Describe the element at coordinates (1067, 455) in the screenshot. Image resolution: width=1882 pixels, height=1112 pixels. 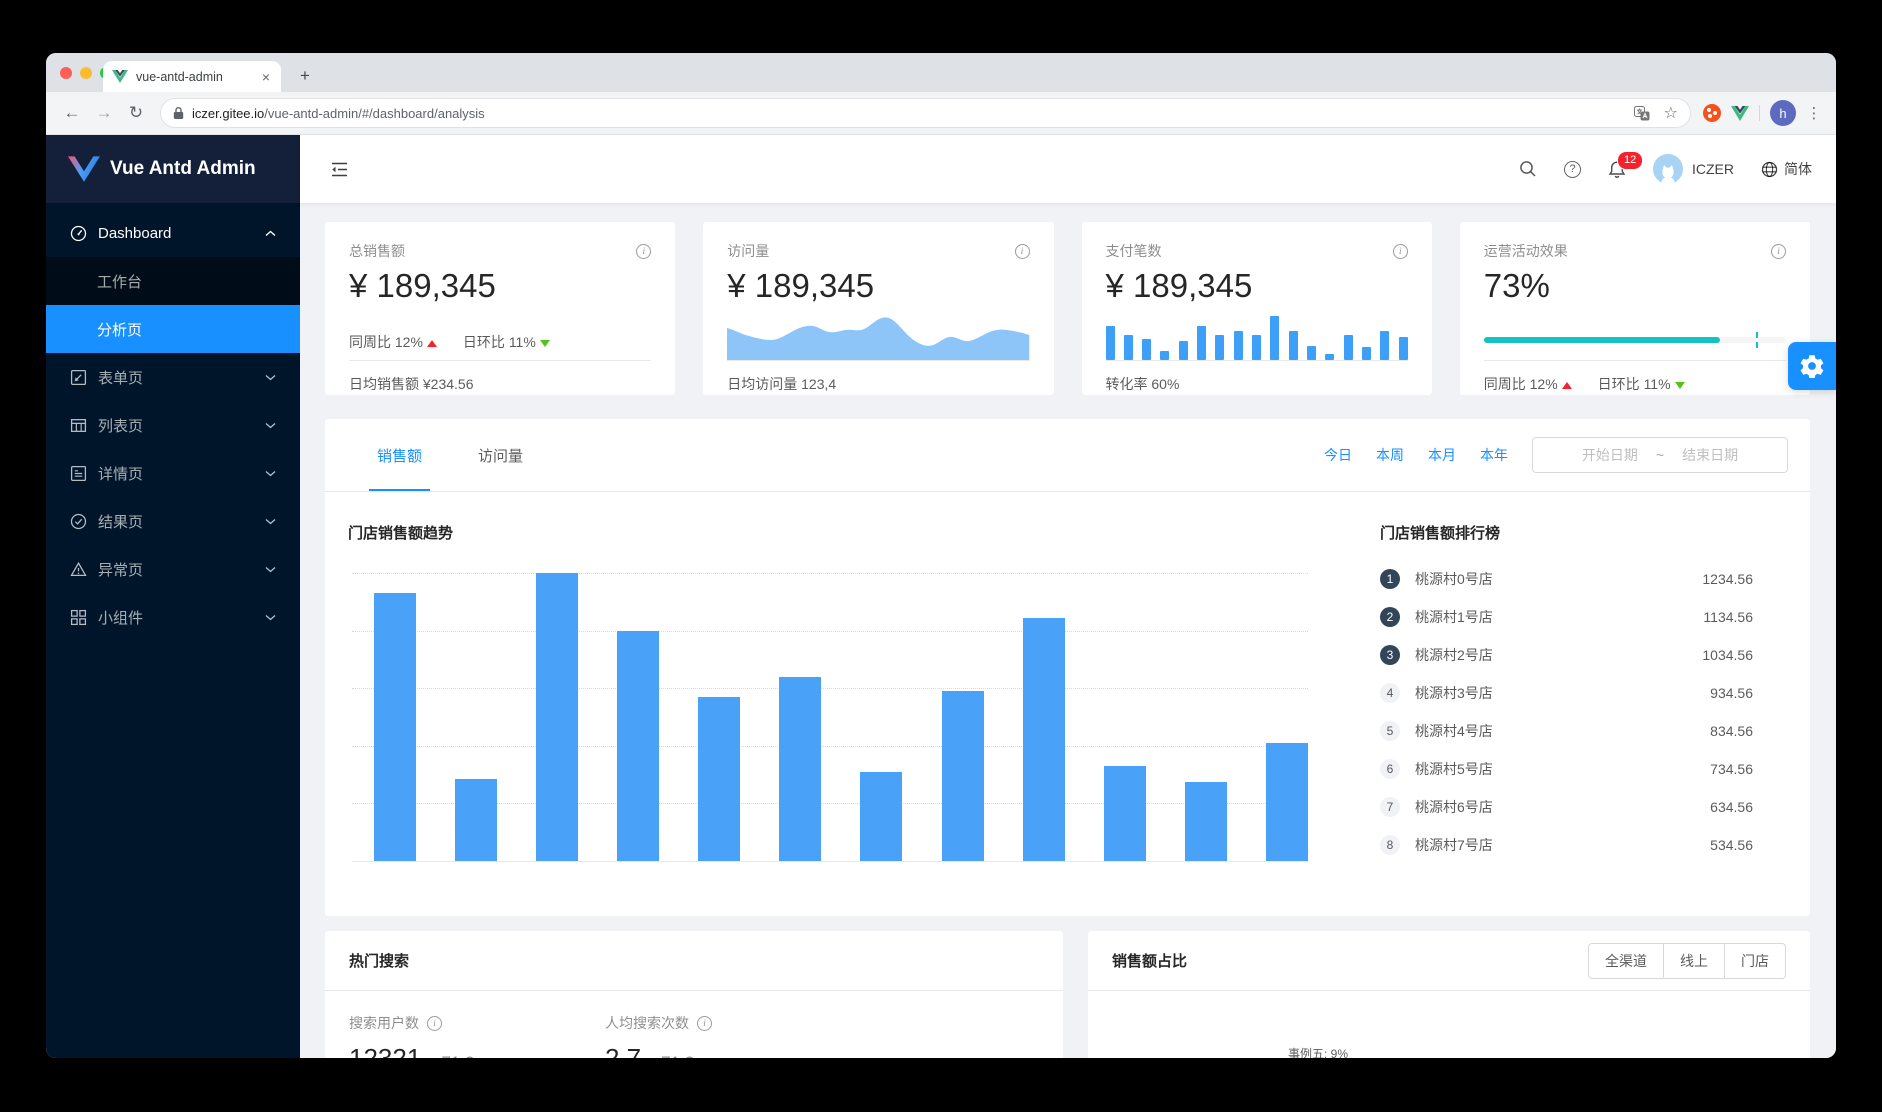
I see `sales-tabs: 销售额 访问量 今日 本周 本月 本年 开始日期 ~ 结束日期` at that location.